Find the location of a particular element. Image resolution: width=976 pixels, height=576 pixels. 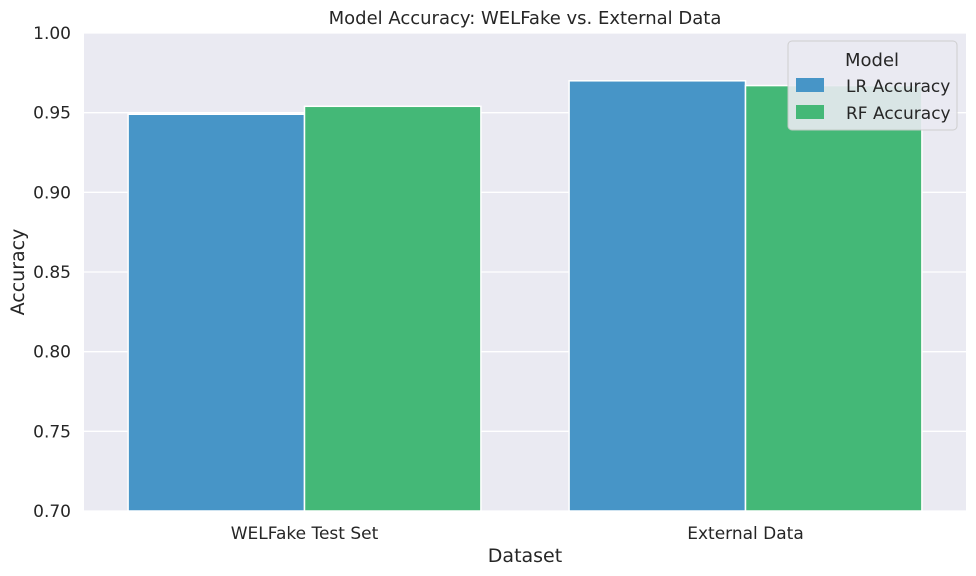

y-tick-label: 0.95 is located at coordinates (52, 114).